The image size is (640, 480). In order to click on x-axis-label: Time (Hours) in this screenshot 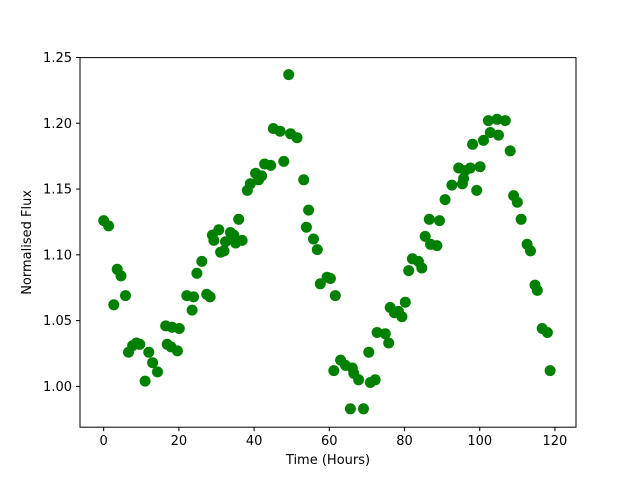, I will do `click(327, 460)`.